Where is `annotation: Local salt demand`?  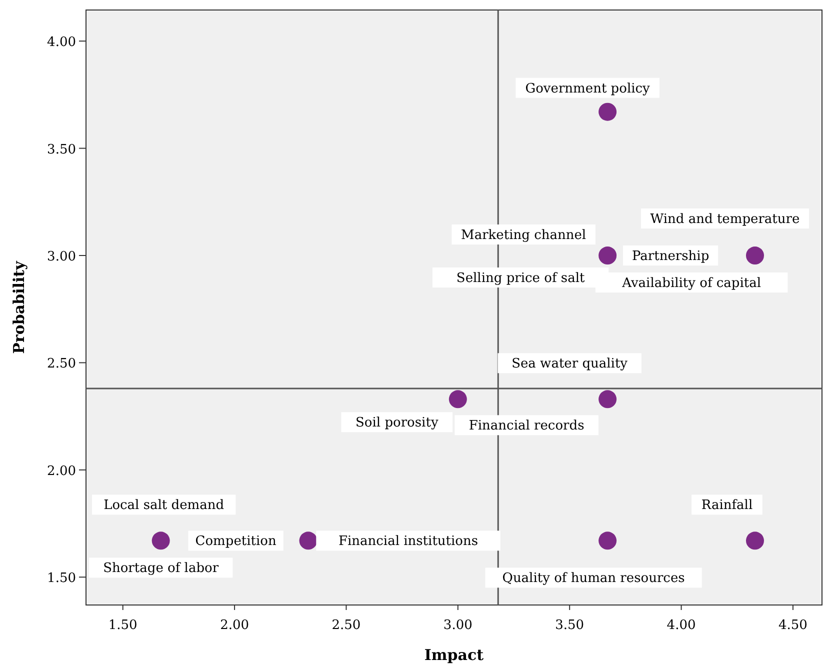
annotation: Local salt demand is located at coordinates (164, 506).